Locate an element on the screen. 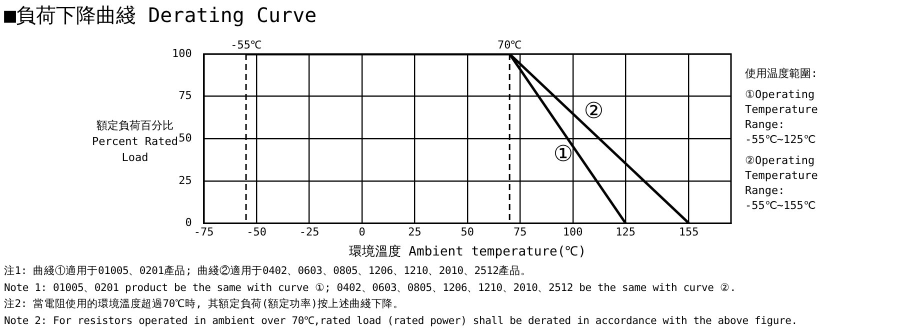  x-axis-title: 環境溫度 Ambient temperature(℃) is located at coordinates (467, 252).